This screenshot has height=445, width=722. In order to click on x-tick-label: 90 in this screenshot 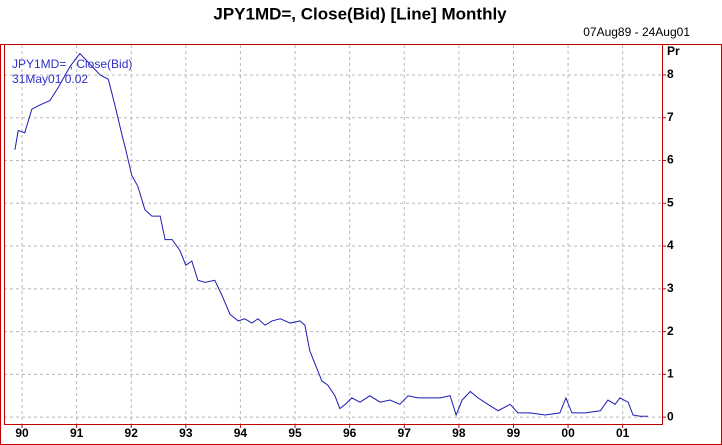, I will do `click(22, 433)`.